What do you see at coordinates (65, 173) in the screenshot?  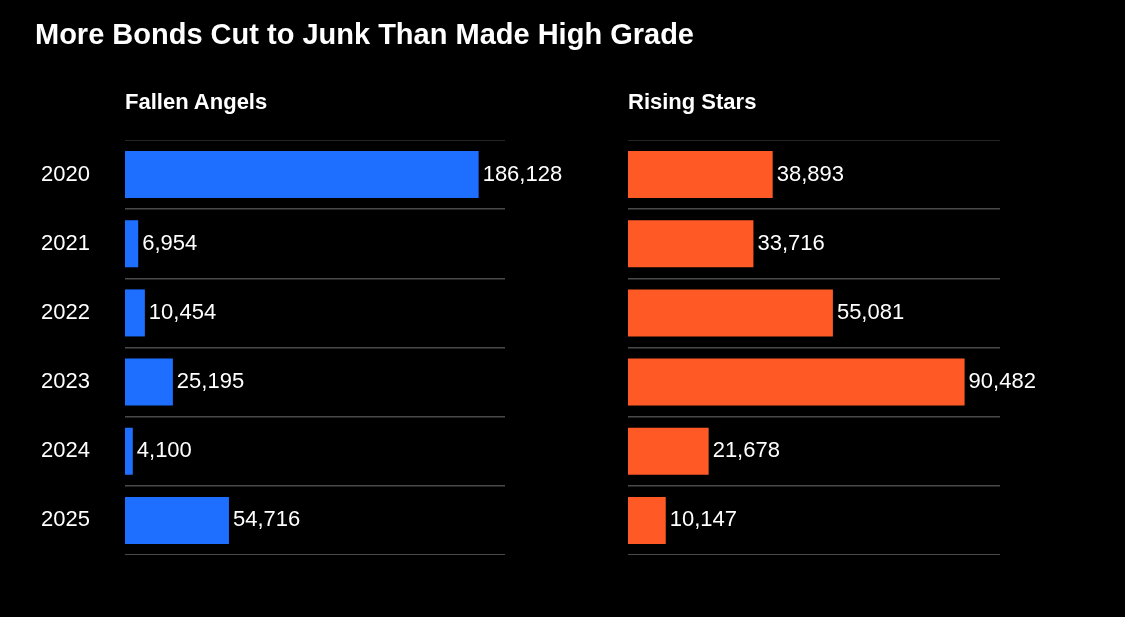 I see `y-tick-label: 2020` at bounding box center [65, 173].